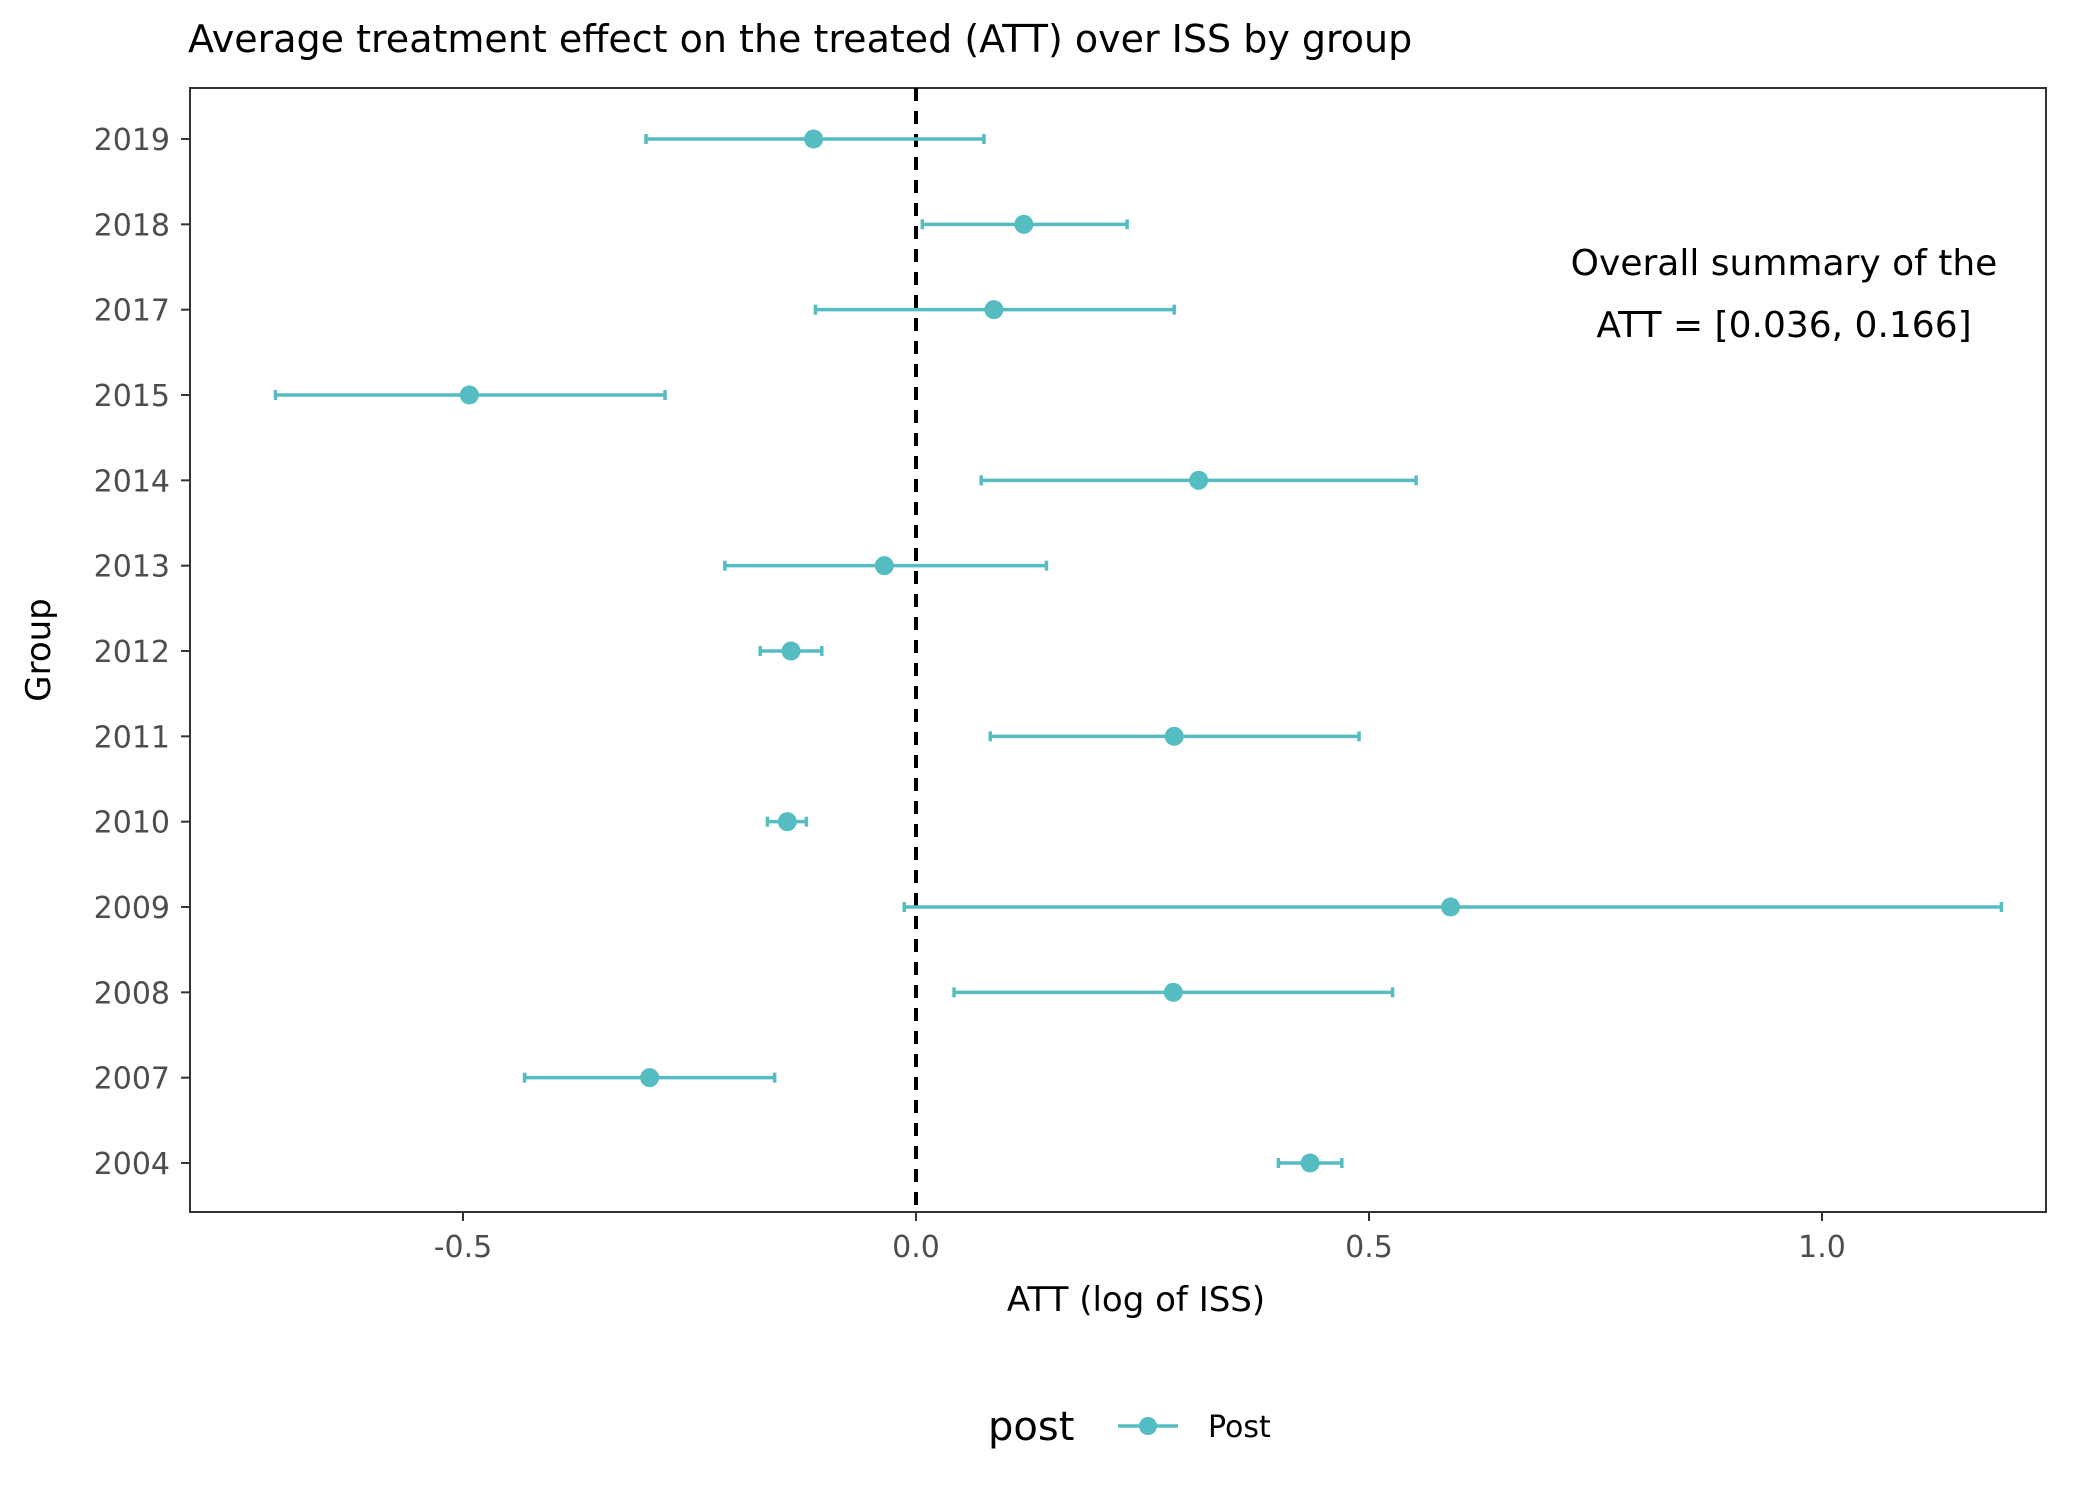  What do you see at coordinates (132, 652) in the screenshot?
I see `y-tick-label: 2012` at bounding box center [132, 652].